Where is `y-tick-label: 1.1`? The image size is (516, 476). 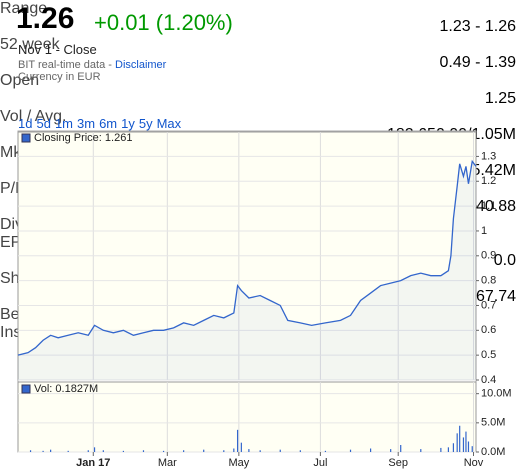
y-tick-label: 1.1 is located at coordinates (488, 206).